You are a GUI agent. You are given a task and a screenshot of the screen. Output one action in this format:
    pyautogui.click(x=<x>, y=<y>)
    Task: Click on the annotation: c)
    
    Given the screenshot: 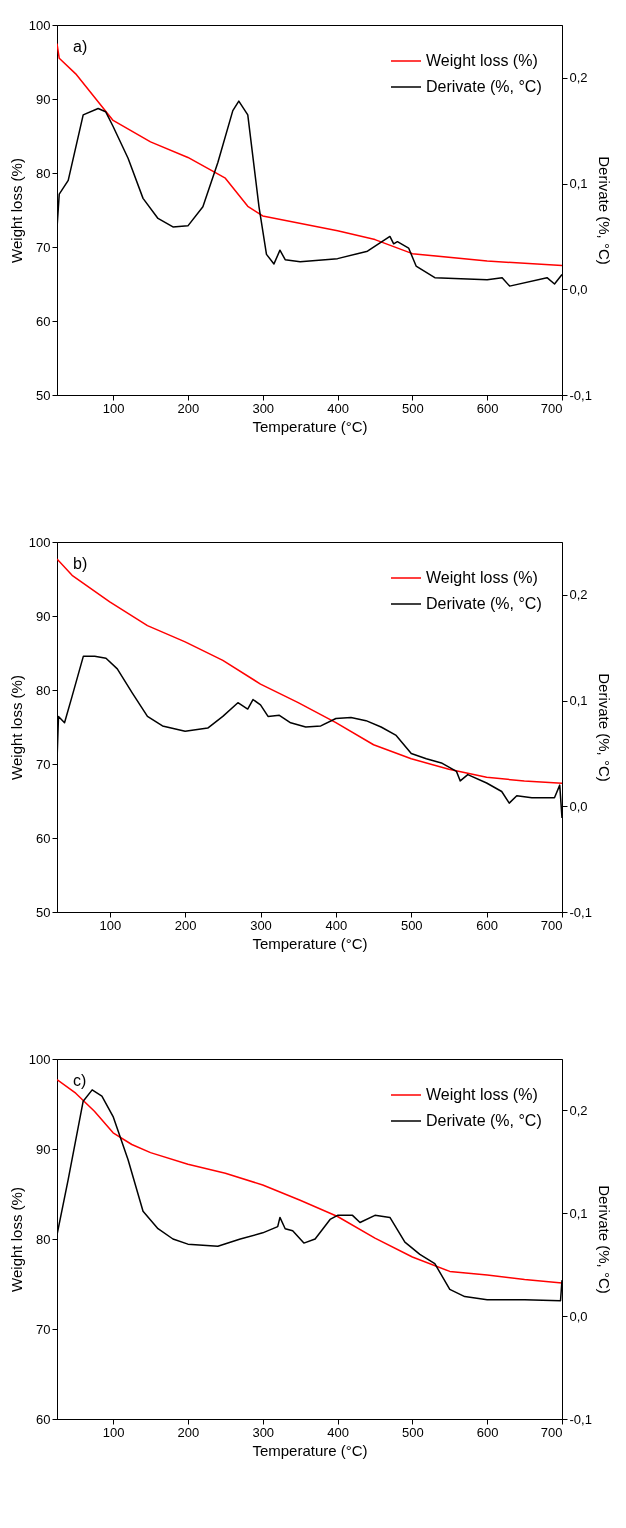 What is the action you would take?
    pyautogui.click(x=80, y=1080)
    